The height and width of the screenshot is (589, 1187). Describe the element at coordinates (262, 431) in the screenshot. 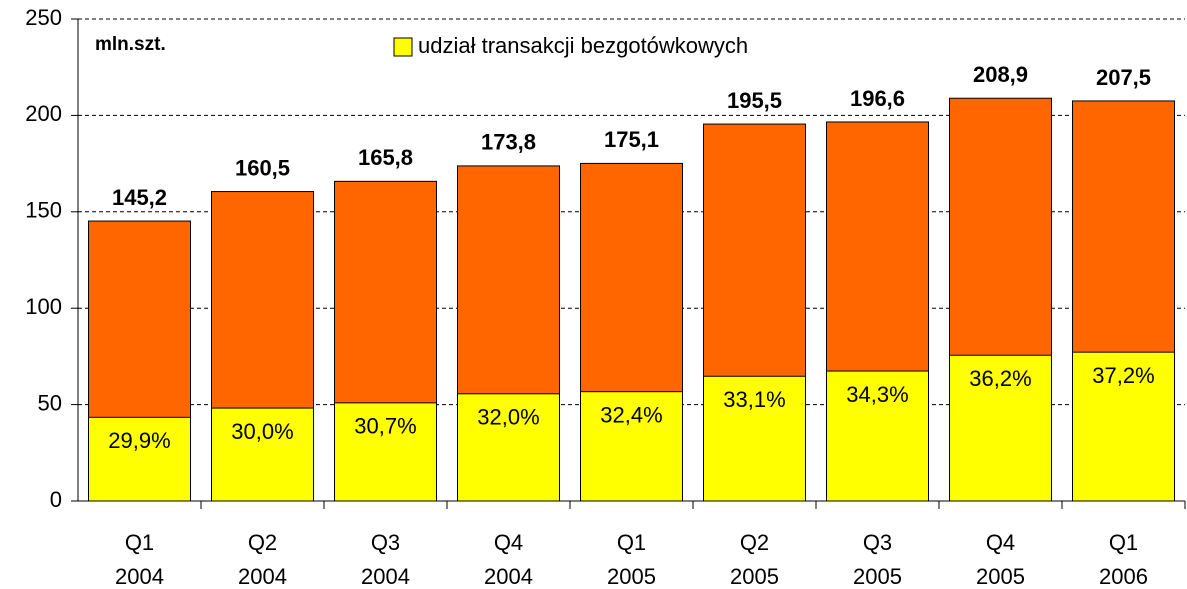

I see `share-label: 30,0%` at that location.